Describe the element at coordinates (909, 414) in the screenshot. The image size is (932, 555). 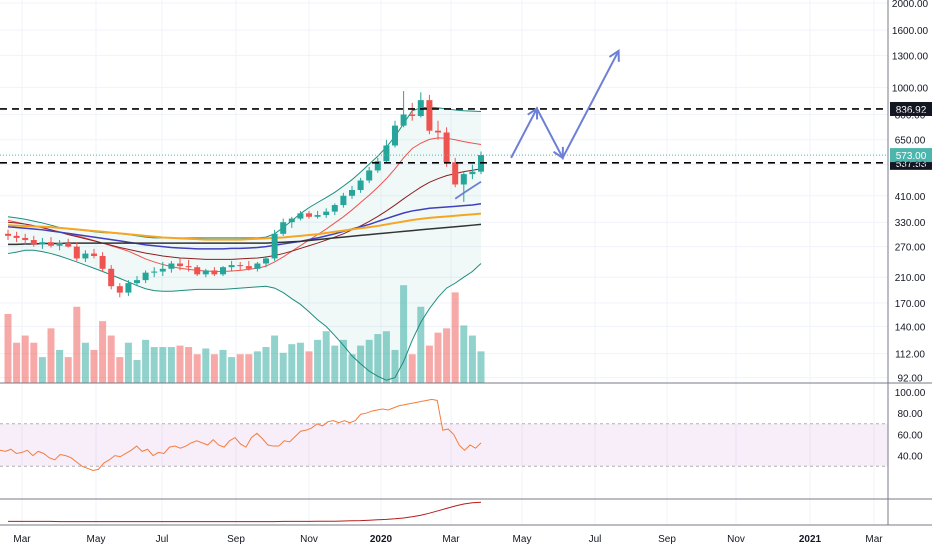
I see `rsi-tick-label: 80.00` at that location.